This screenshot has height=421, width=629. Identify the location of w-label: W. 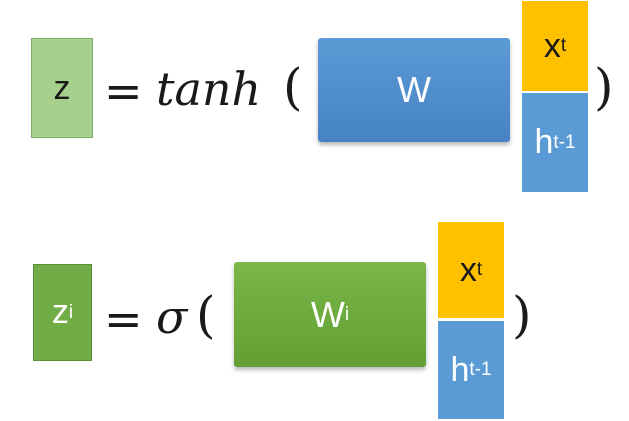
(414, 89).